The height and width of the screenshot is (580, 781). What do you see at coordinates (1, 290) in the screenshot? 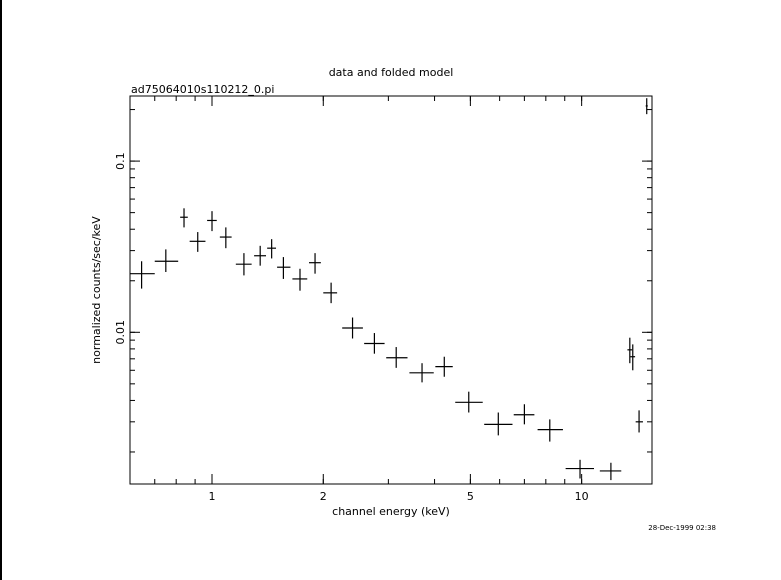
I see `window-left-border` at bounding box center [1, 290].